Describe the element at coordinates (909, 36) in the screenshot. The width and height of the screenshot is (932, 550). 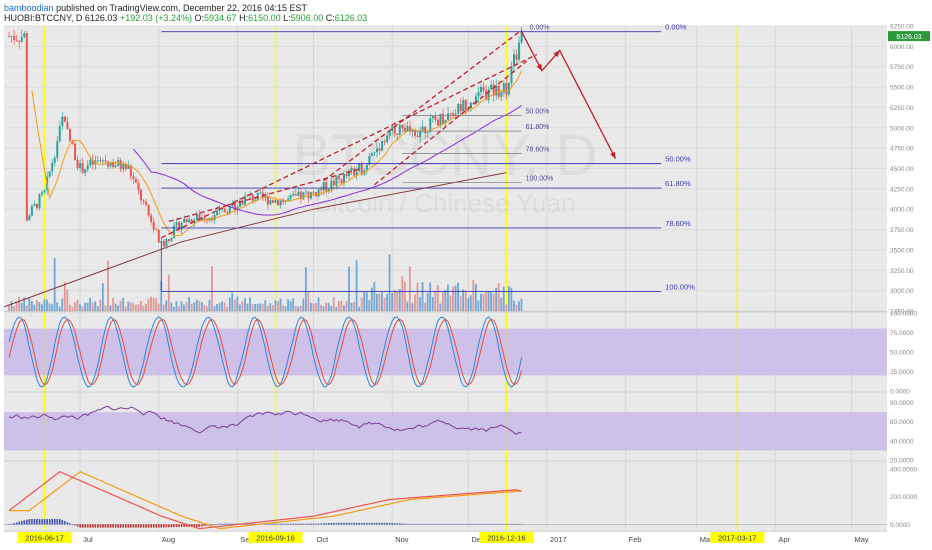
I see `price-tag-box` at that location.